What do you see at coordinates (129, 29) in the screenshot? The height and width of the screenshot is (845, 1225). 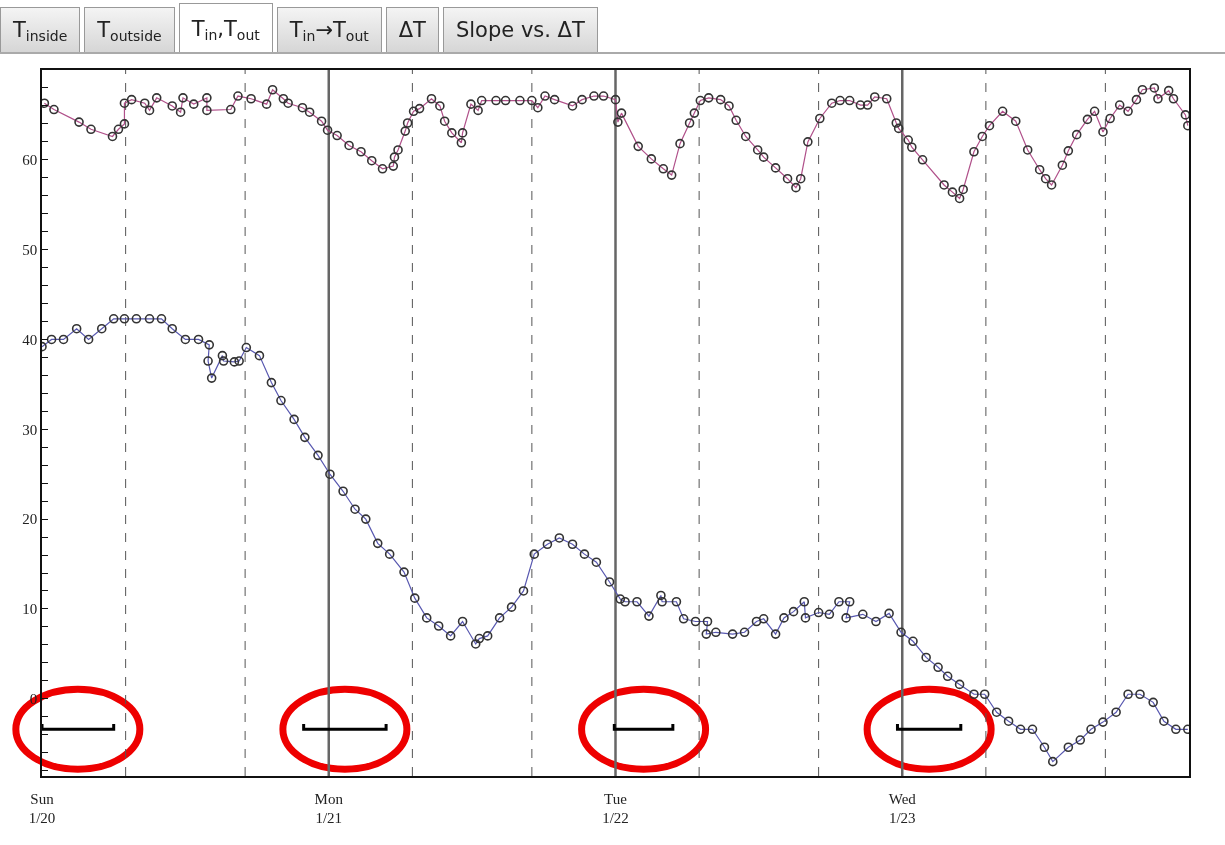 I see `text: T$_{outside}$` at bounding box center [129, 29].